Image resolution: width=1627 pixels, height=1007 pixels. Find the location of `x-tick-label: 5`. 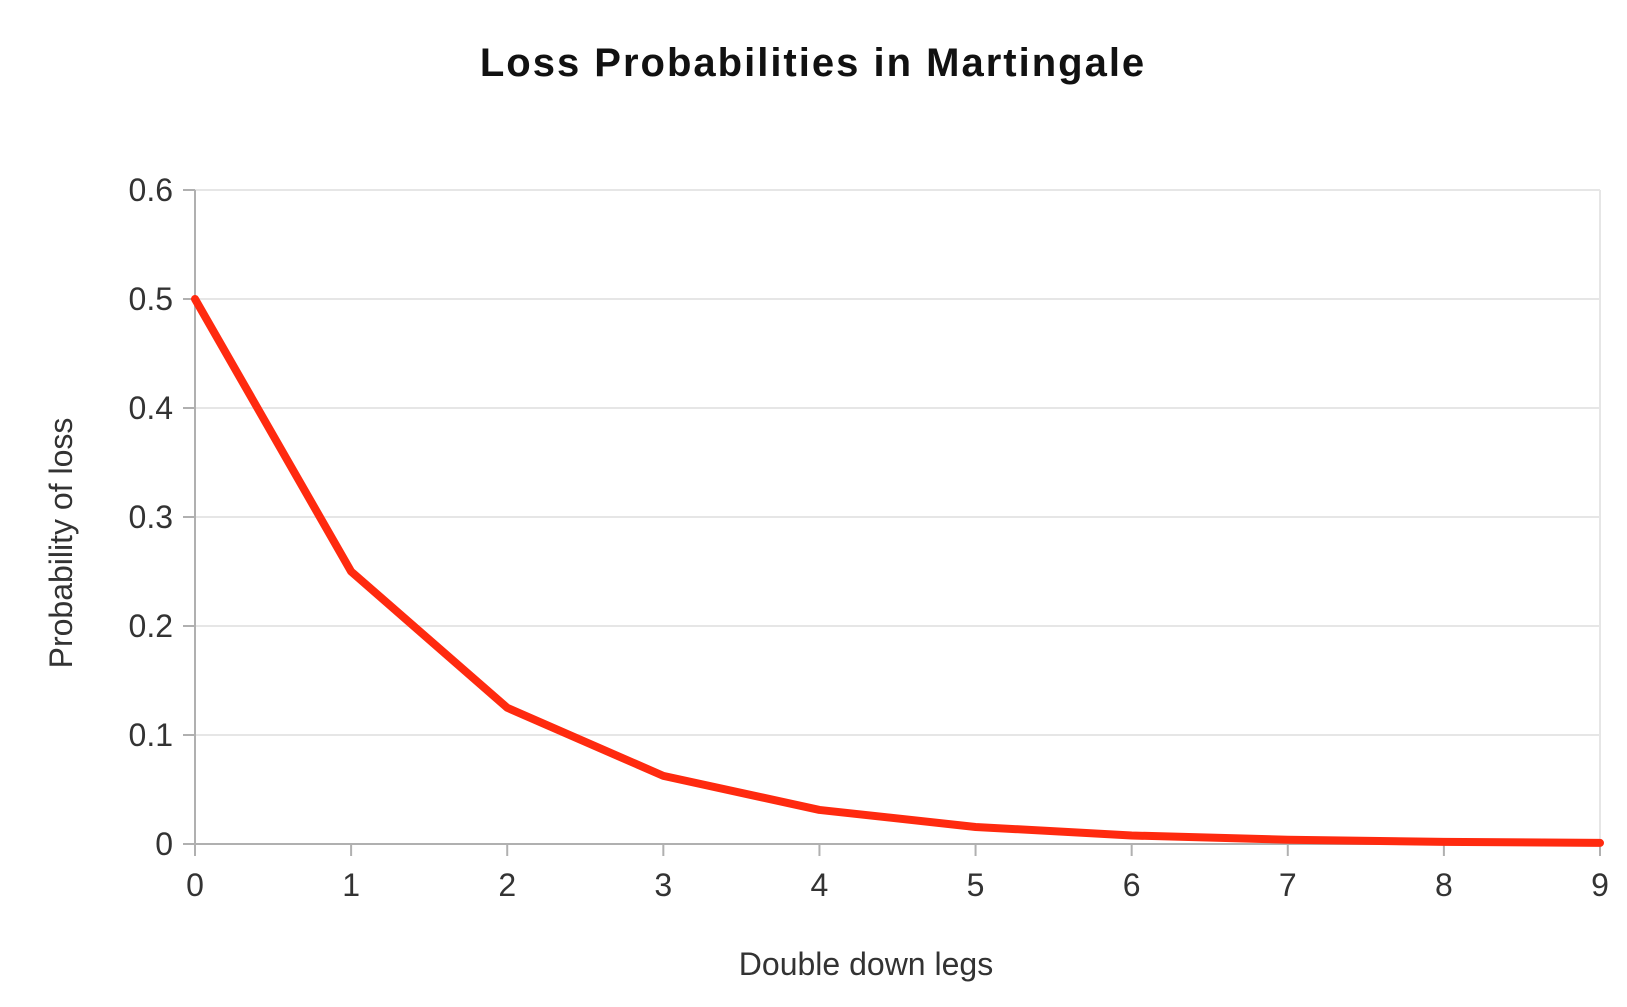

x-tick-label: 5 is located at coordinates (976, 885).